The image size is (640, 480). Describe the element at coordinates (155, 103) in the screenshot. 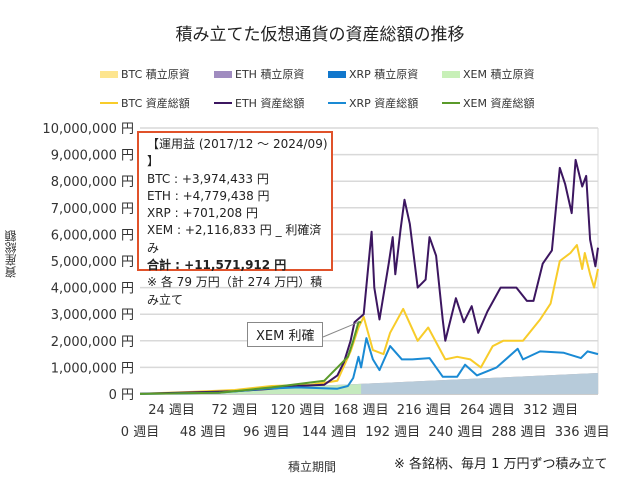

I see `legend-label: BTC 資産総額` at that location.